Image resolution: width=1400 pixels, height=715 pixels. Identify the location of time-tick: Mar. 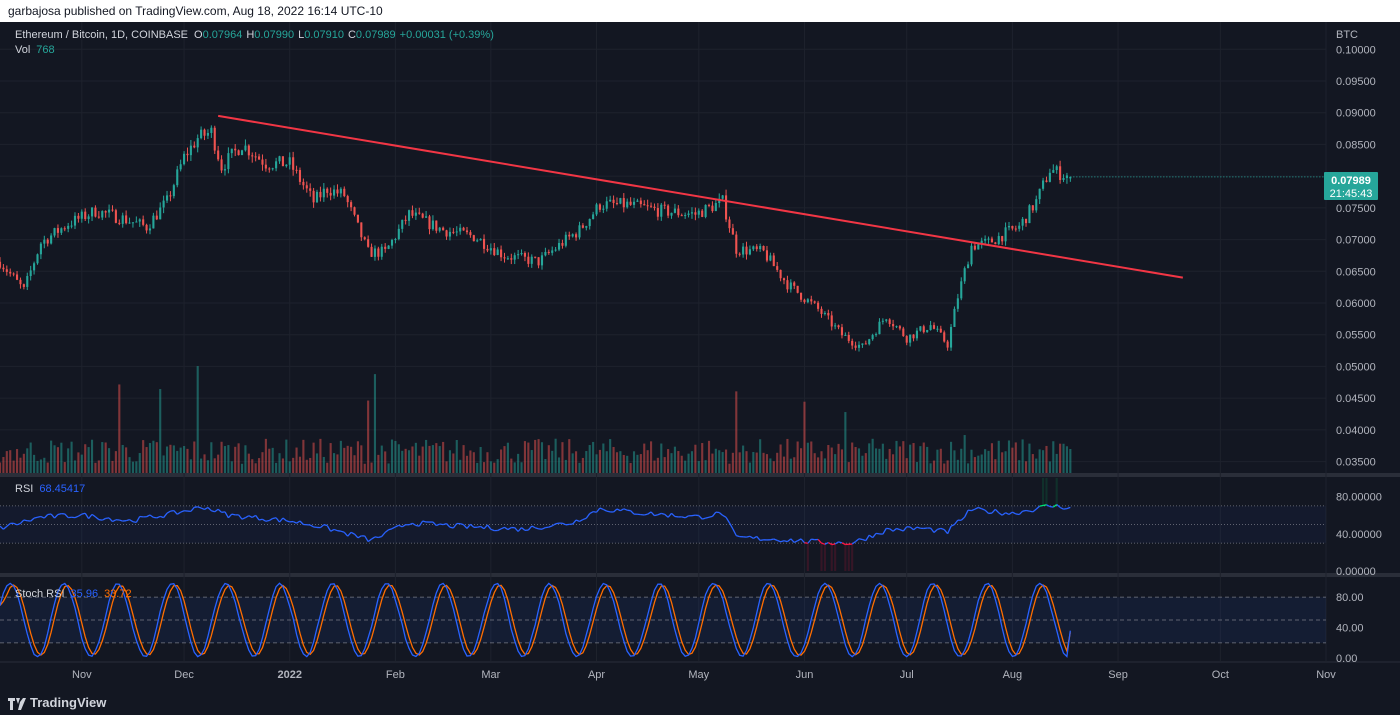
(490, 675).